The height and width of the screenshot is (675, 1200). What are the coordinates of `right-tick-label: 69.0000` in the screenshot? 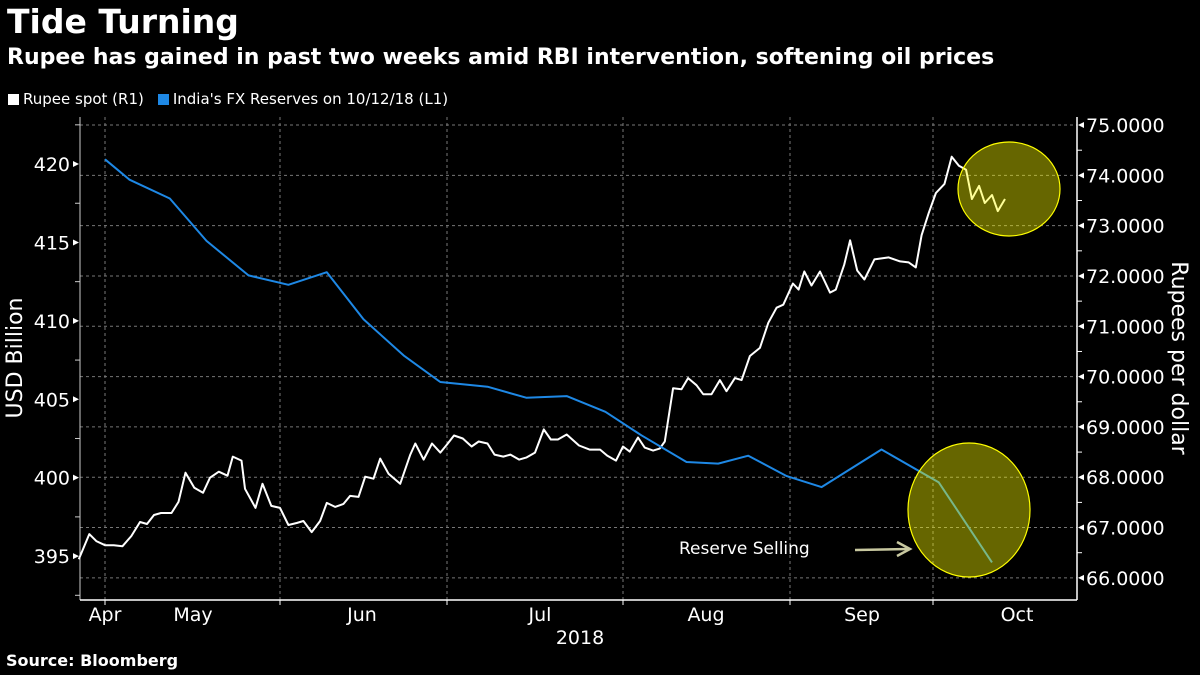 It's located at (1125, 428).